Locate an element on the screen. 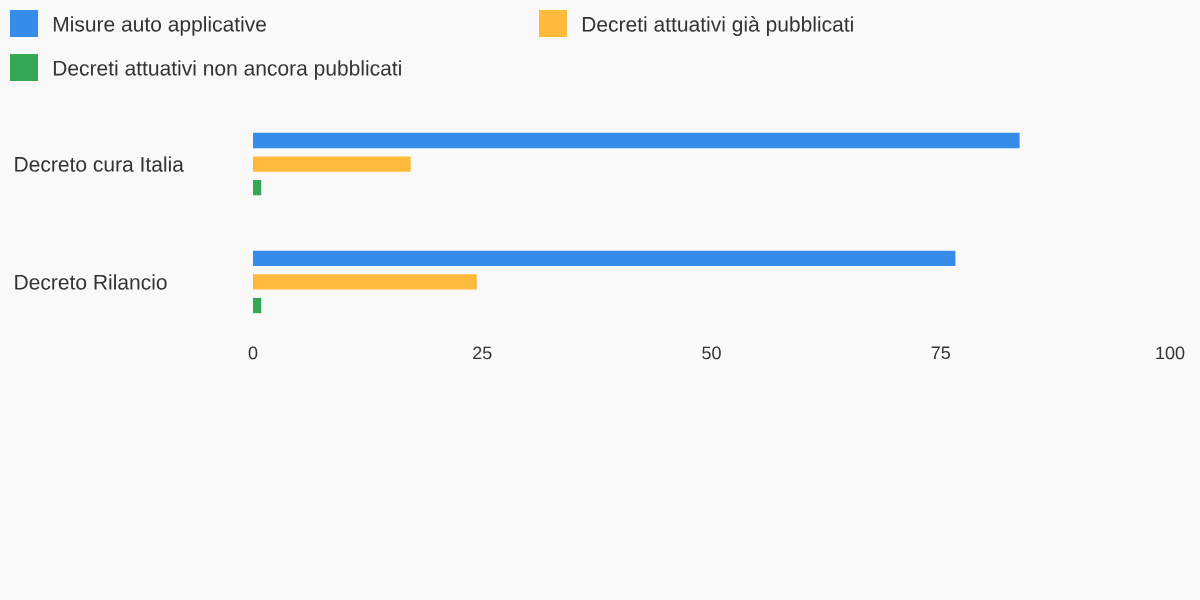 The width and height of the screenshot is (1200, 600). legend-label: Decreti attuativi non ancora pubblicati is located at coordinates (227, 70).